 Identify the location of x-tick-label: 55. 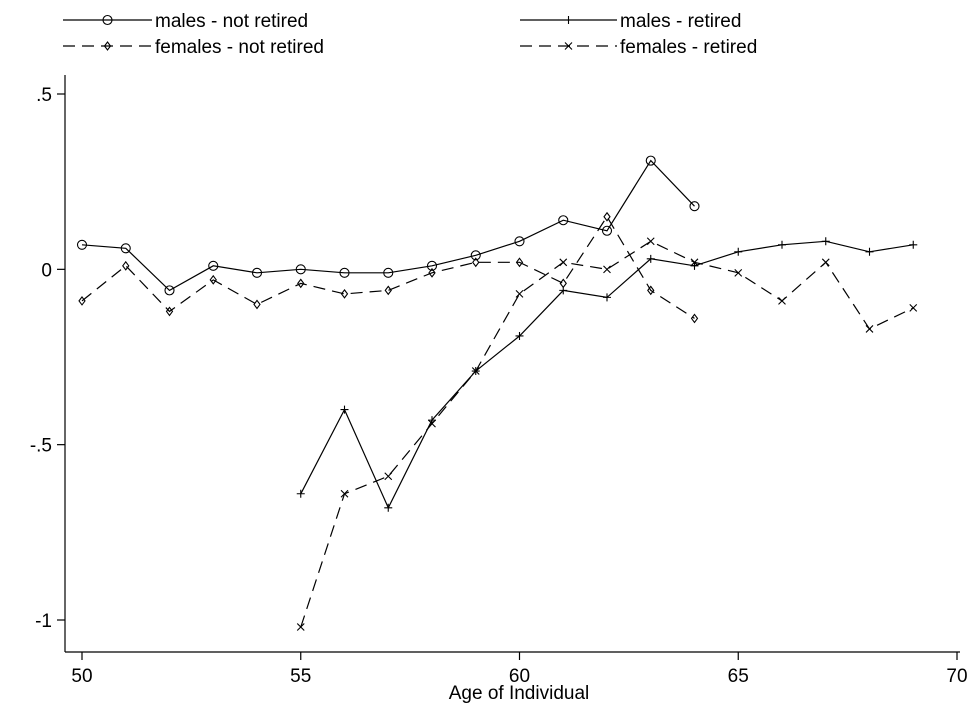
(300, 676).